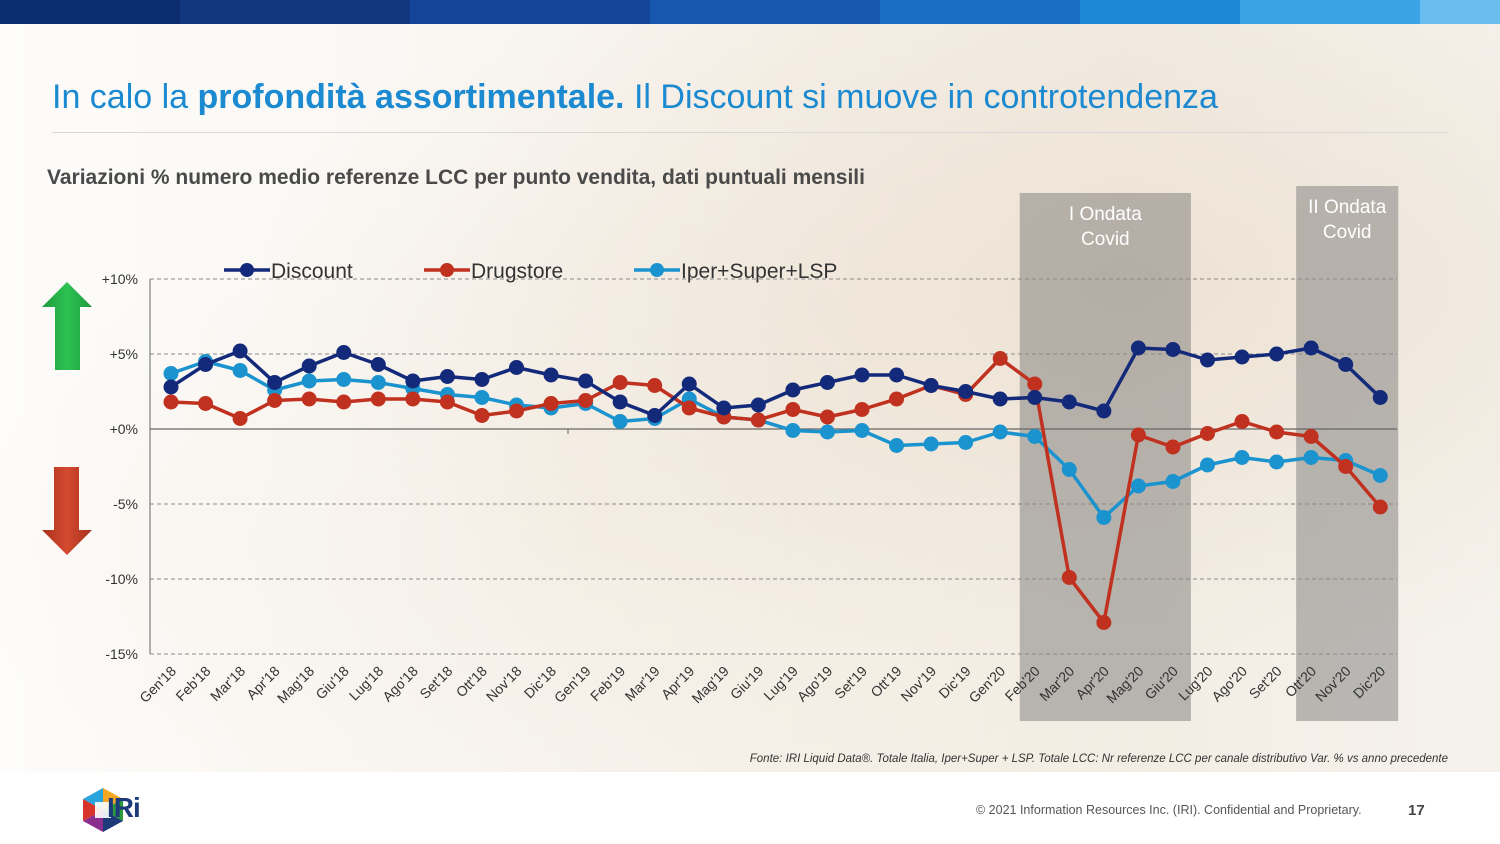 Image resolution: width=1500 pixels, height=844 pixels. Describe the element at coordinates (749, 132) in the screenshot. I see `title-divider` at that location.